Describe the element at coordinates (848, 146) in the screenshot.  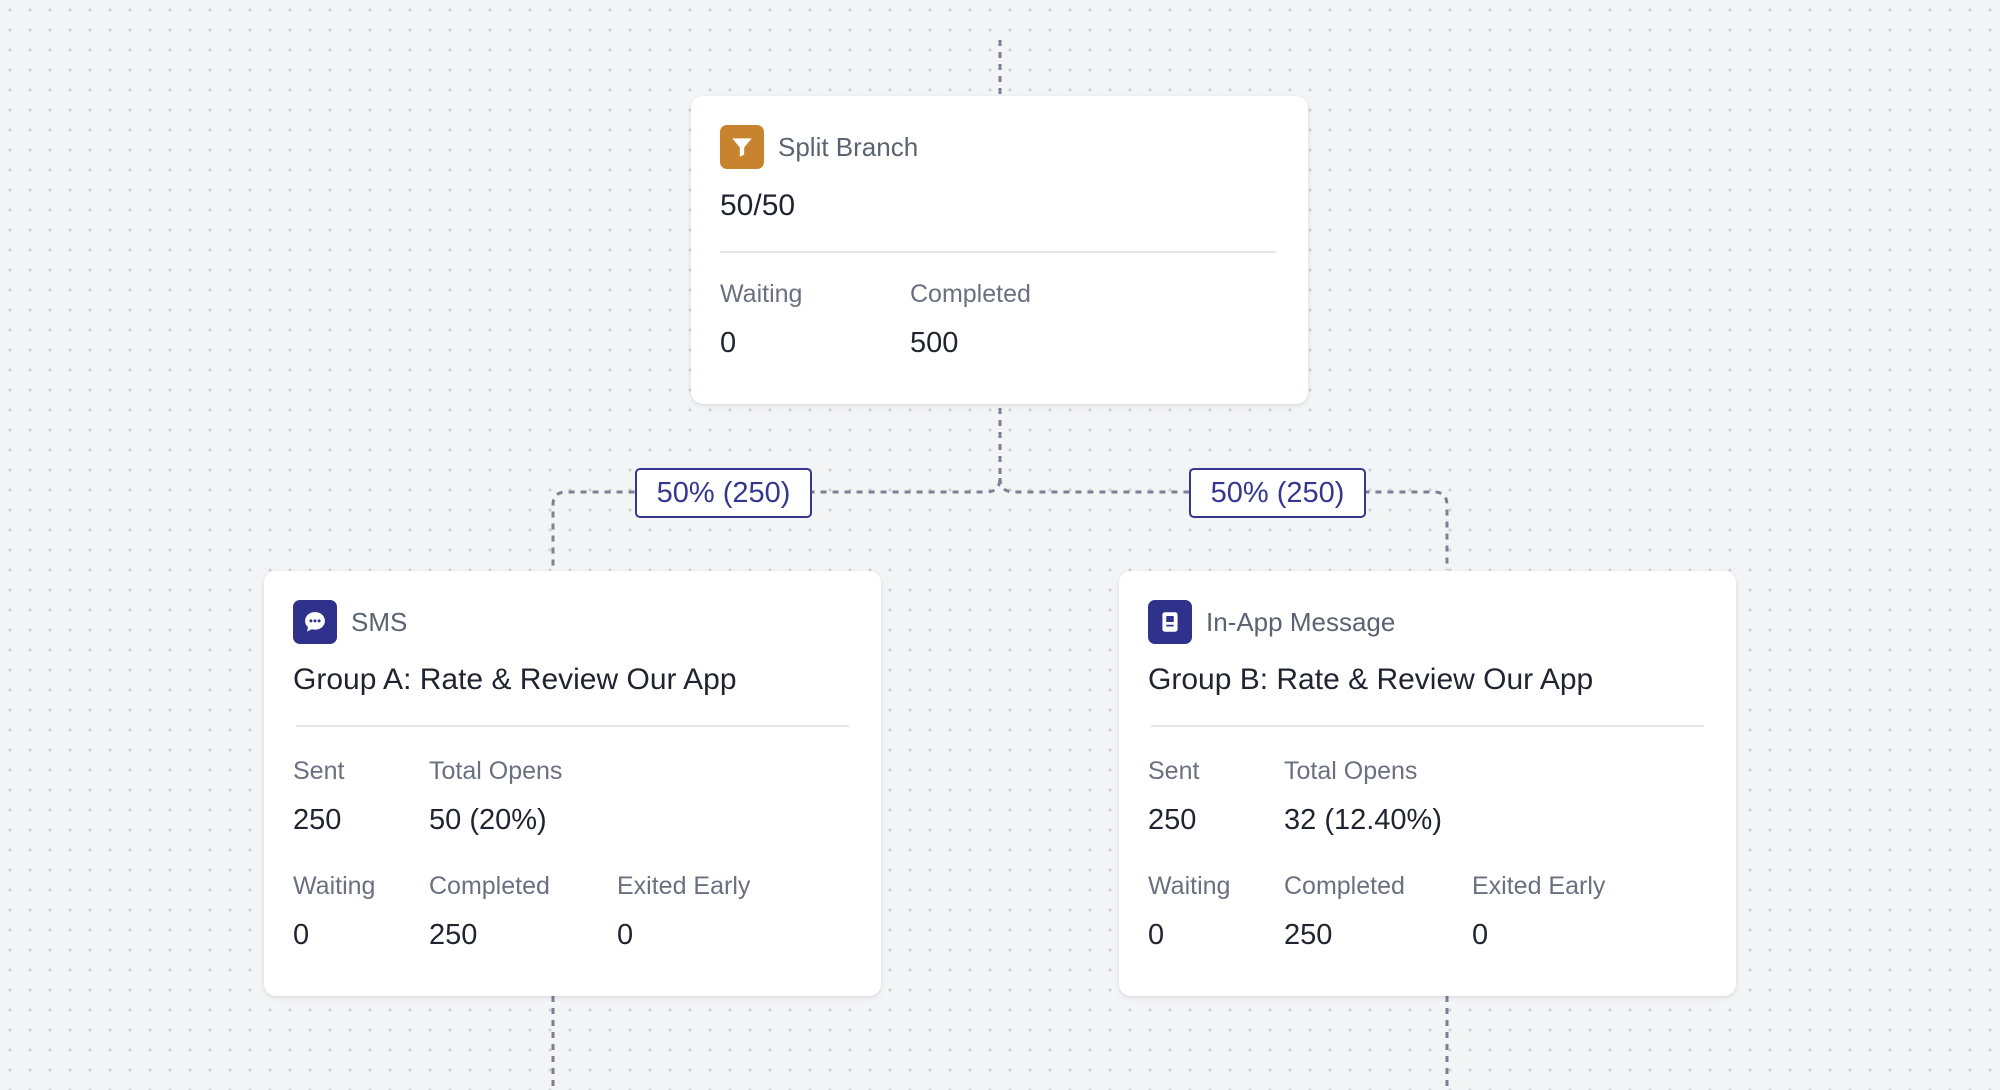
I see `node-type-label: Split Branch` at that location.